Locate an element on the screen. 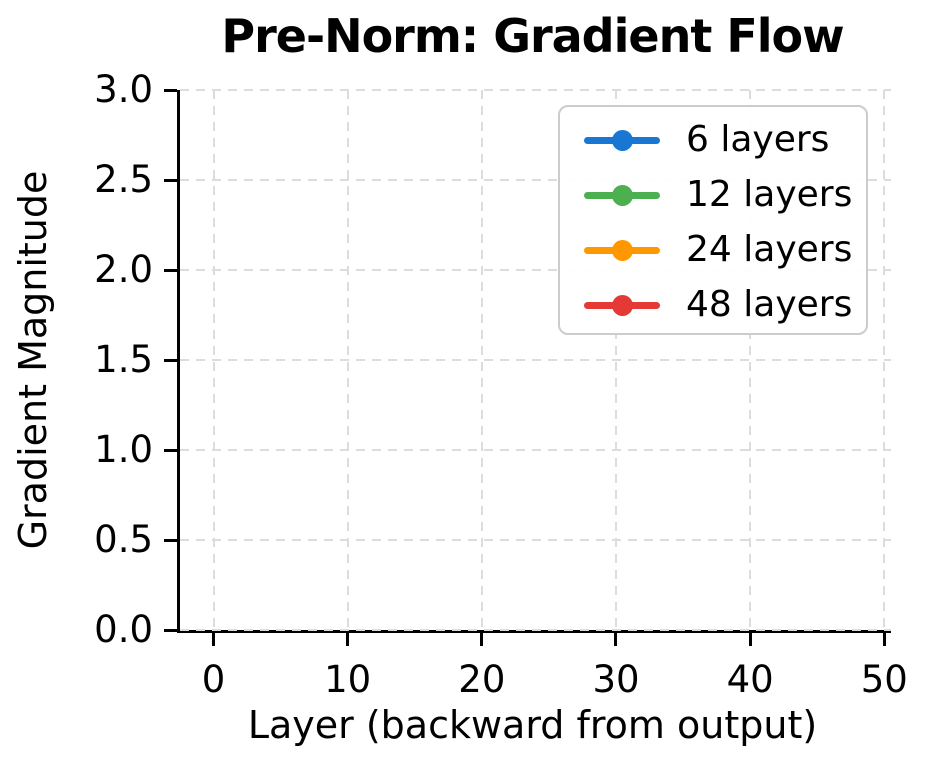 The width and height of the screenshot is (934, 784). gridline-y-1.5 is located at coordinates (535, 360).